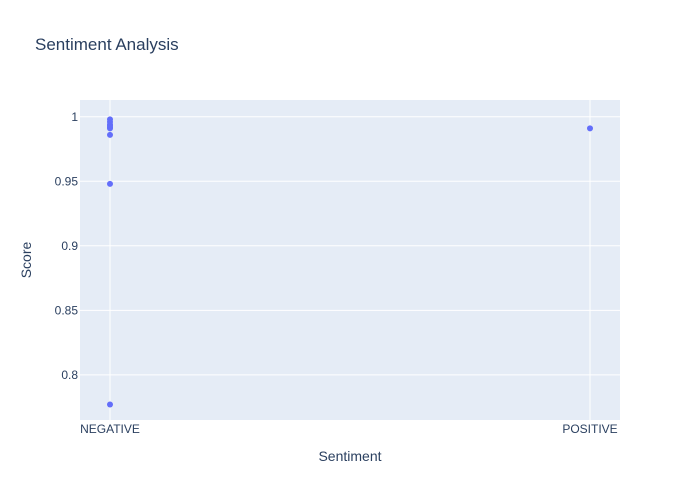 This screenshot has height=500, width=700. Describe the element at coordinates (589, 429) in the screenshot. I see `x-tick-label: POSITIVE` at that location.